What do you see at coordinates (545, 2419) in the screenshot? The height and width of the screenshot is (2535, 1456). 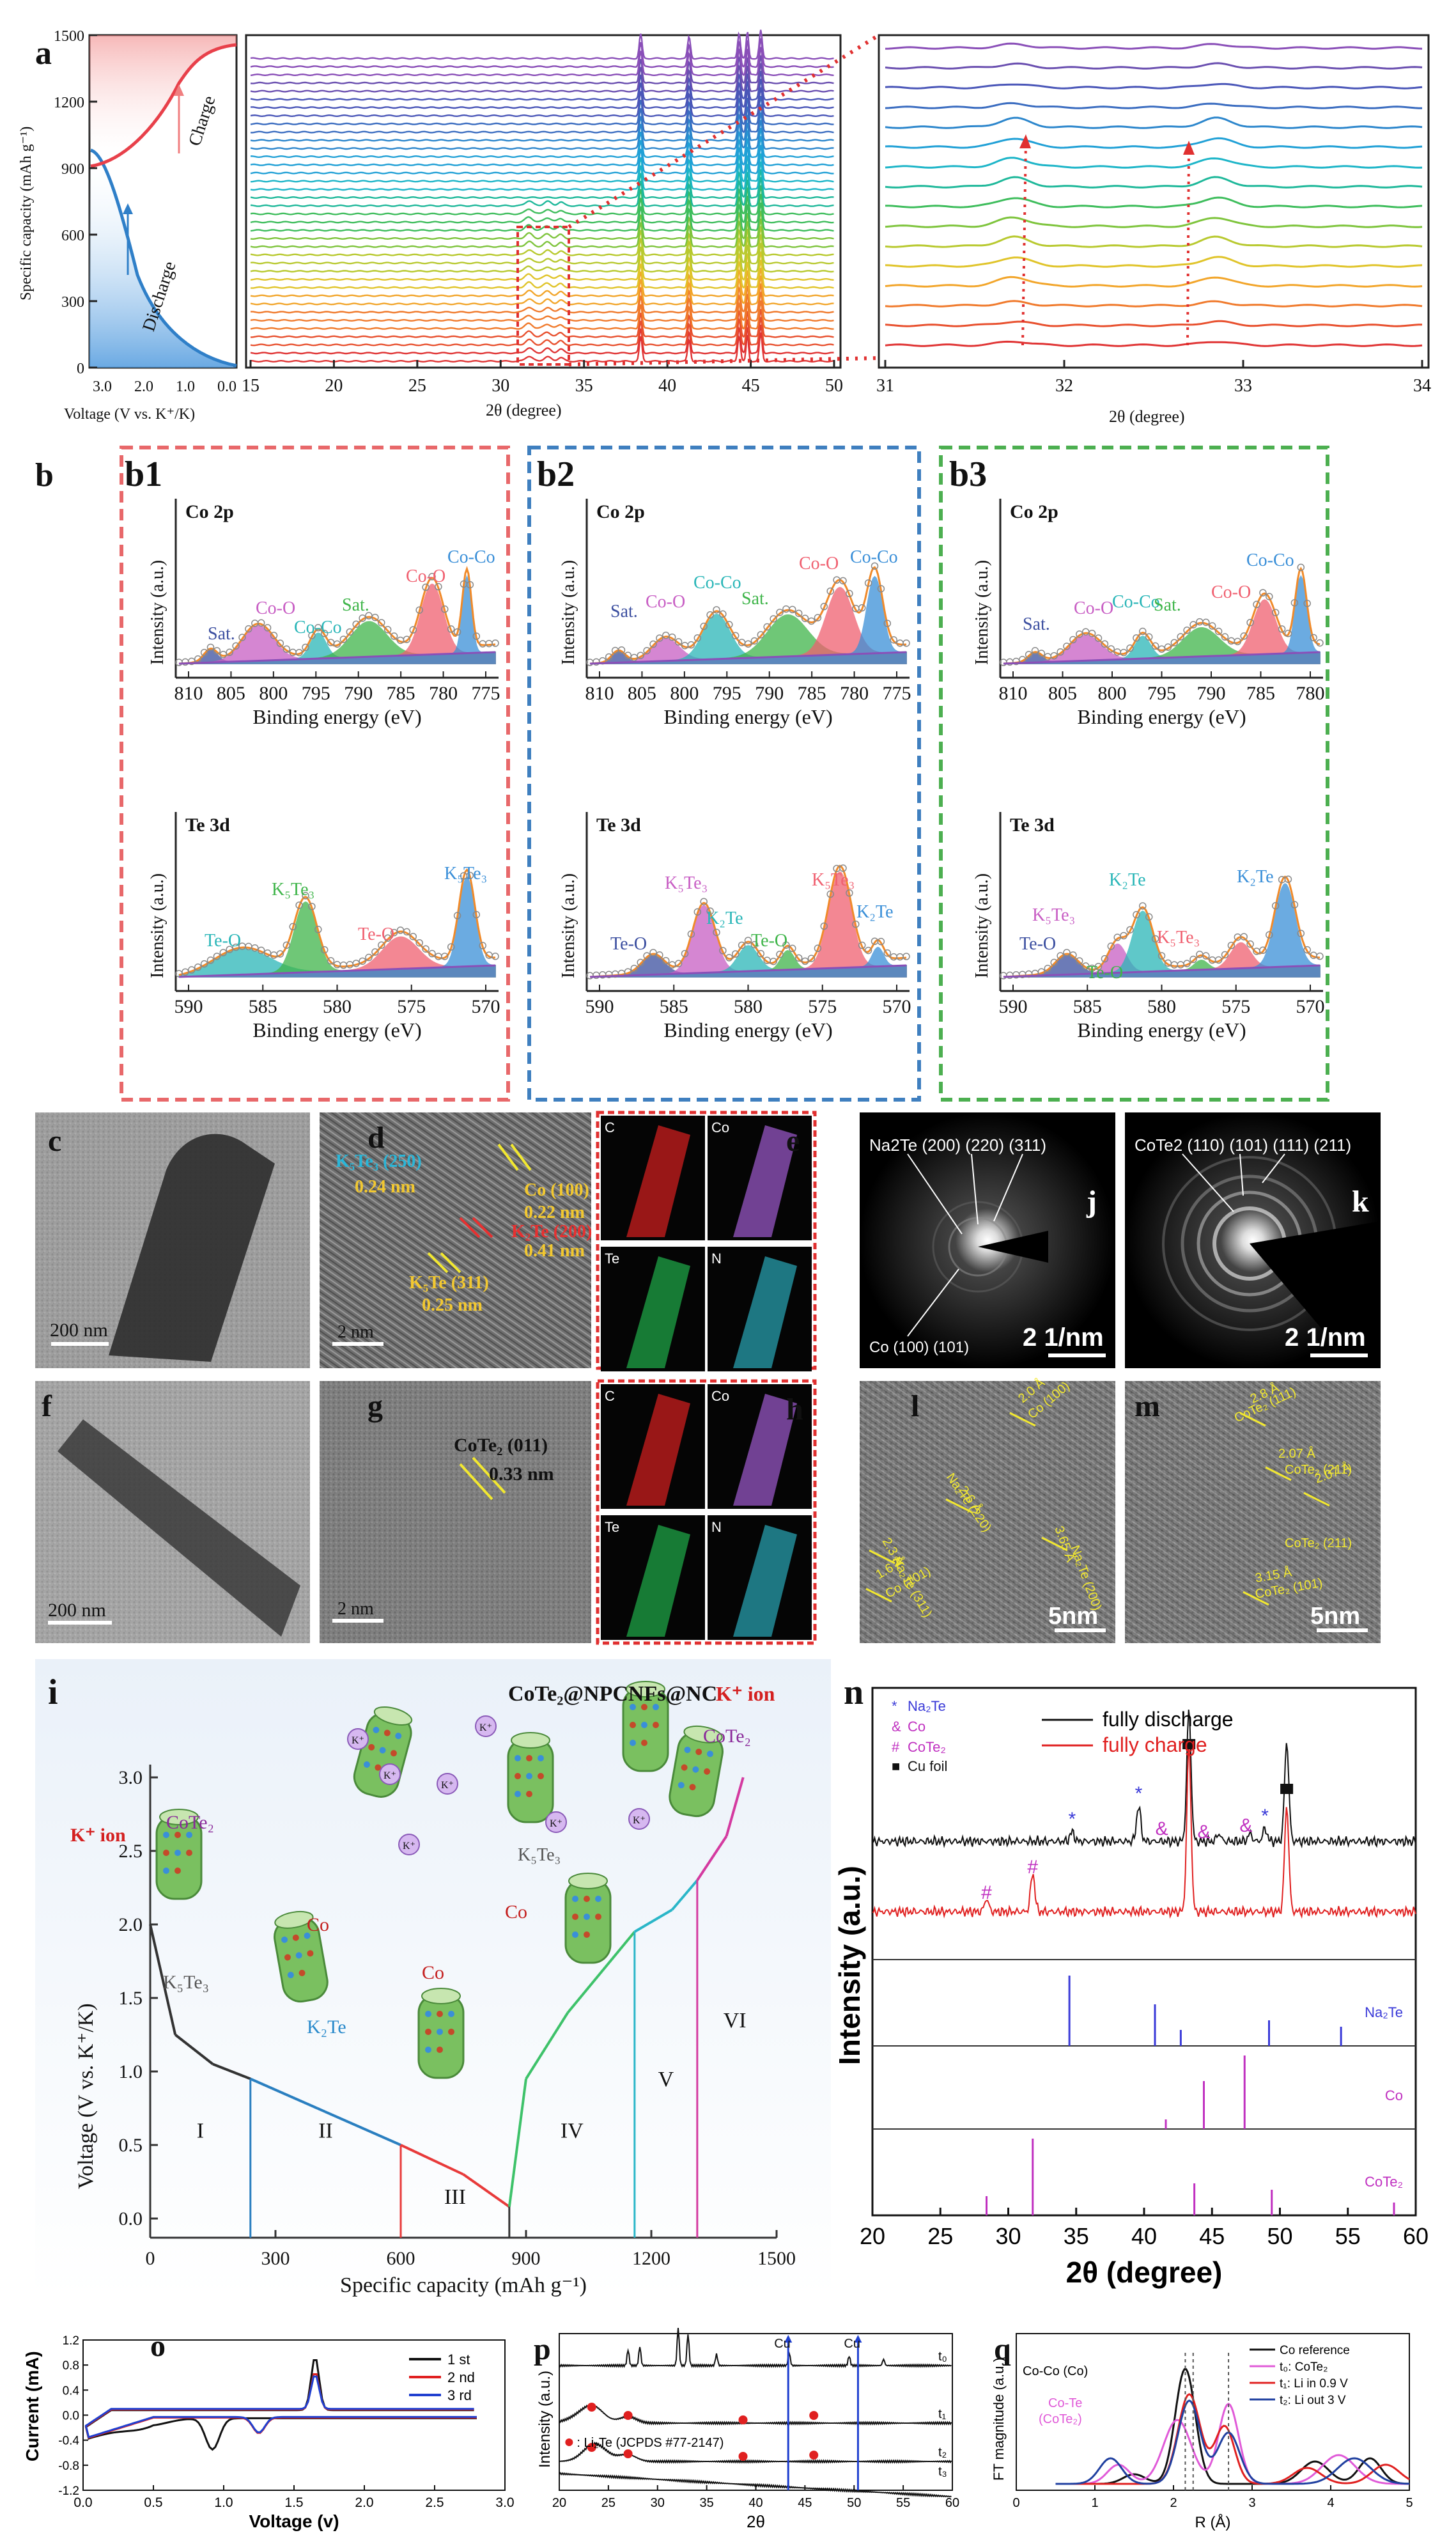 I see `p-ylabel: Intensity (a.u.)` at bounding box center [545, 2419].